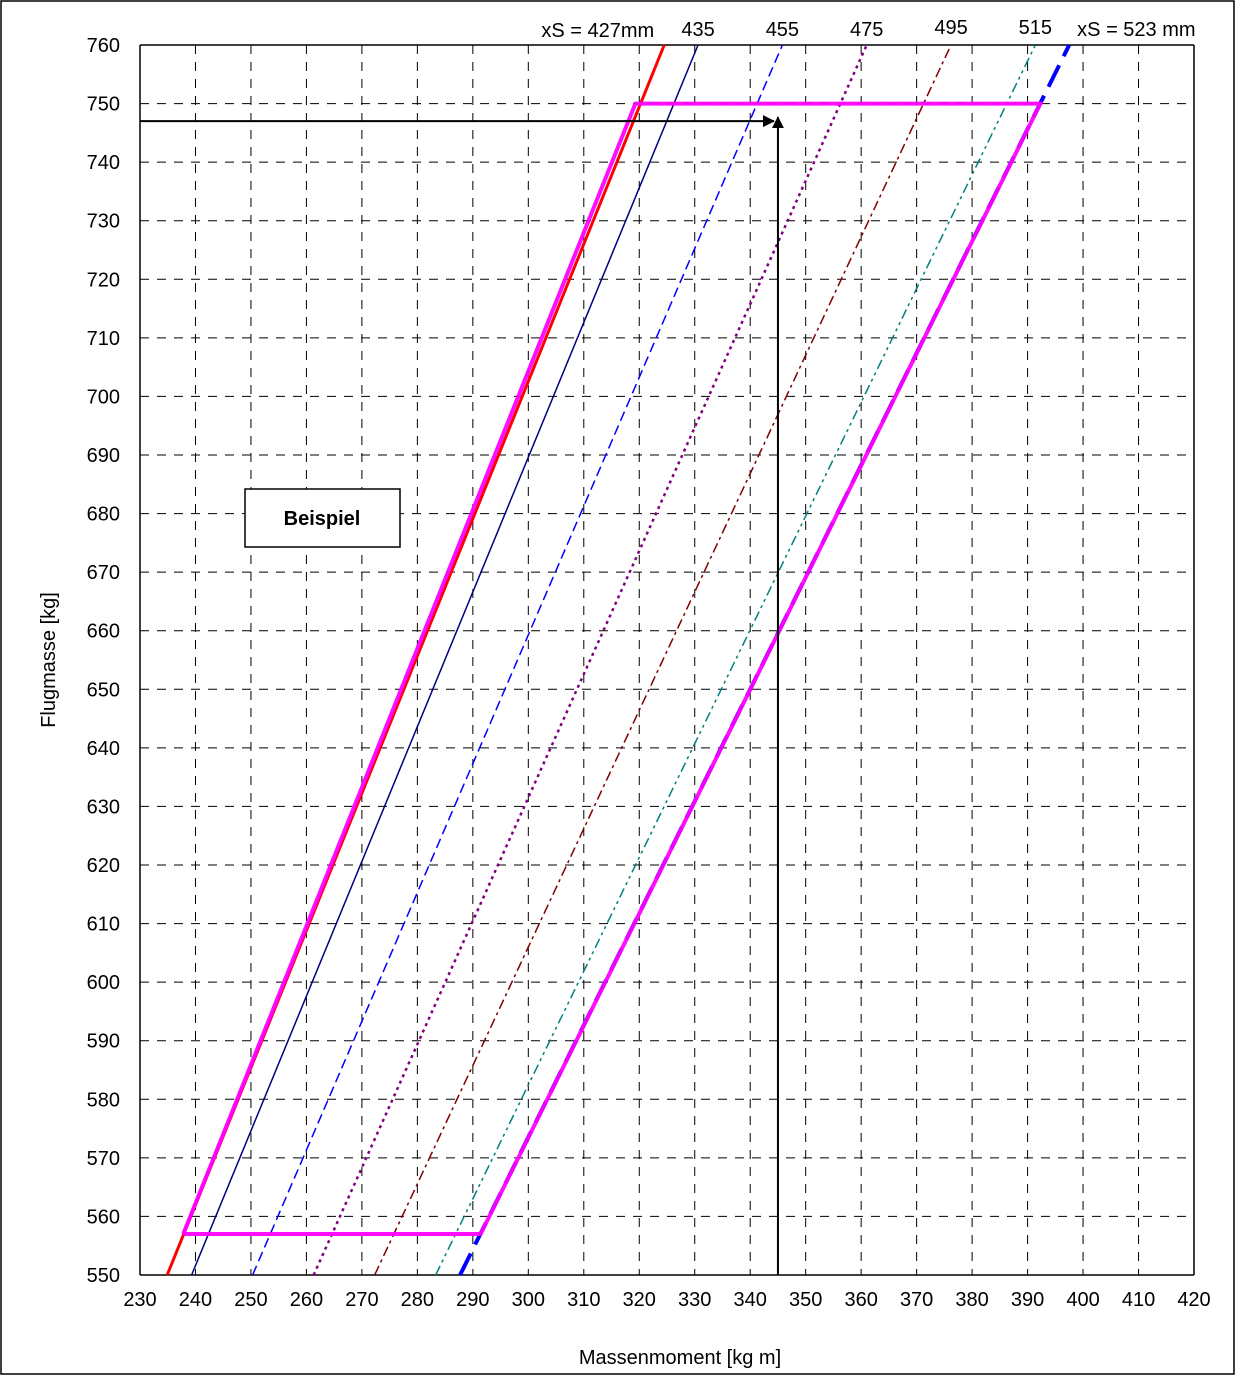 The width and height of the screenshot is (1235, 1375). I want to click on y-tick-label: 570, so click(103, 1159).